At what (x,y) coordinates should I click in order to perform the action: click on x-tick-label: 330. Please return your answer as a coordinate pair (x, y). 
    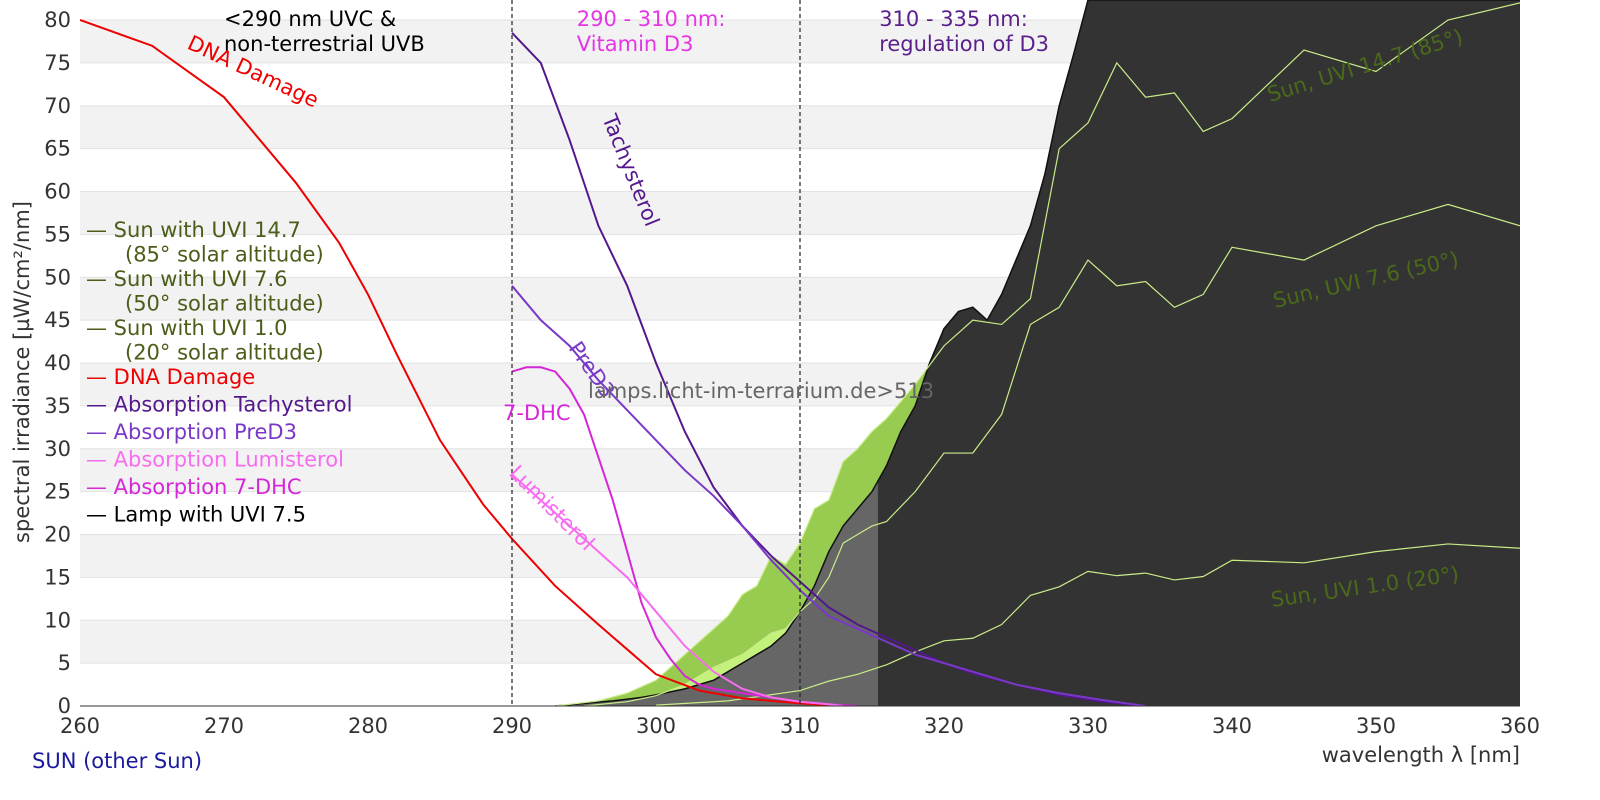
    Looking at the image, I should click on (1088, 726).